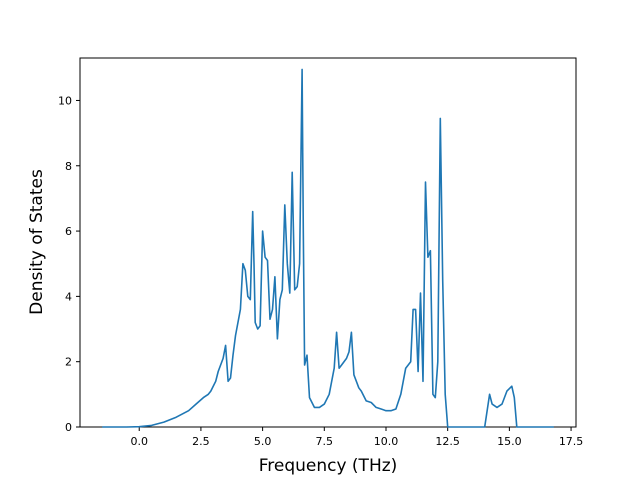  What do you see at coordinates (69, 264) in the screenshot?
I see `y-axis-ticks: 0 2 4 6 8 10` at bounding box center [69, 264].